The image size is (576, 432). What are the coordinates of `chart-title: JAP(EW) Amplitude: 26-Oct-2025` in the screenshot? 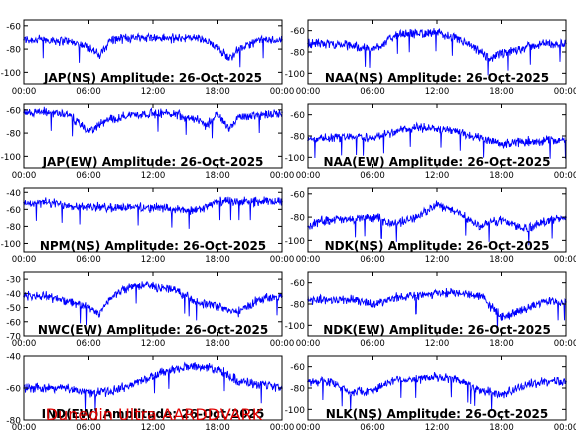 It's located at (153, 162).